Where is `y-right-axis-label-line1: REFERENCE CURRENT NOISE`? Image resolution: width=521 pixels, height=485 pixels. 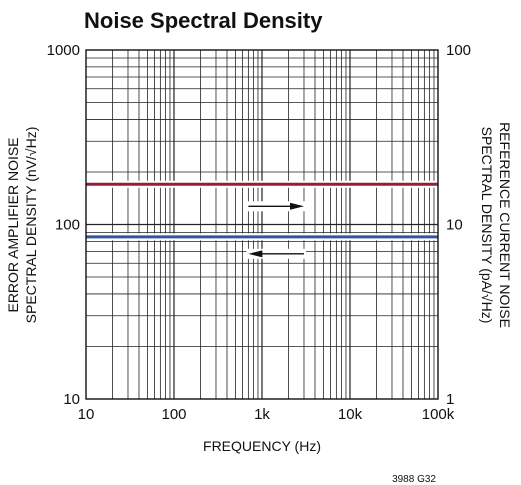
y-right-axis-label-line1: REFERENCE CURRENT NOISE is located at coordinates (505, 225).